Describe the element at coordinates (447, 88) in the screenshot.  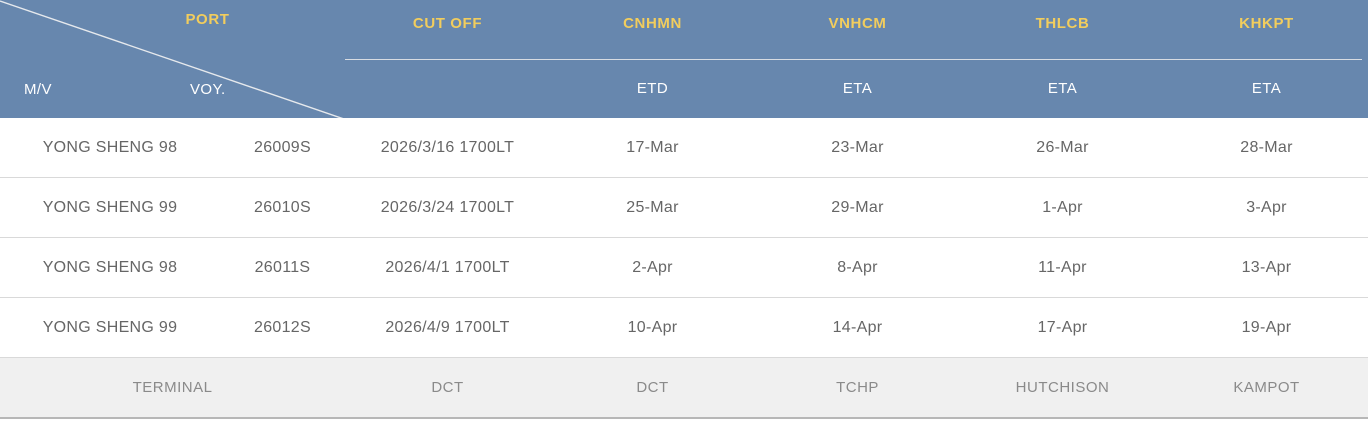
I see `subheader-cutoff-empty` at that location.